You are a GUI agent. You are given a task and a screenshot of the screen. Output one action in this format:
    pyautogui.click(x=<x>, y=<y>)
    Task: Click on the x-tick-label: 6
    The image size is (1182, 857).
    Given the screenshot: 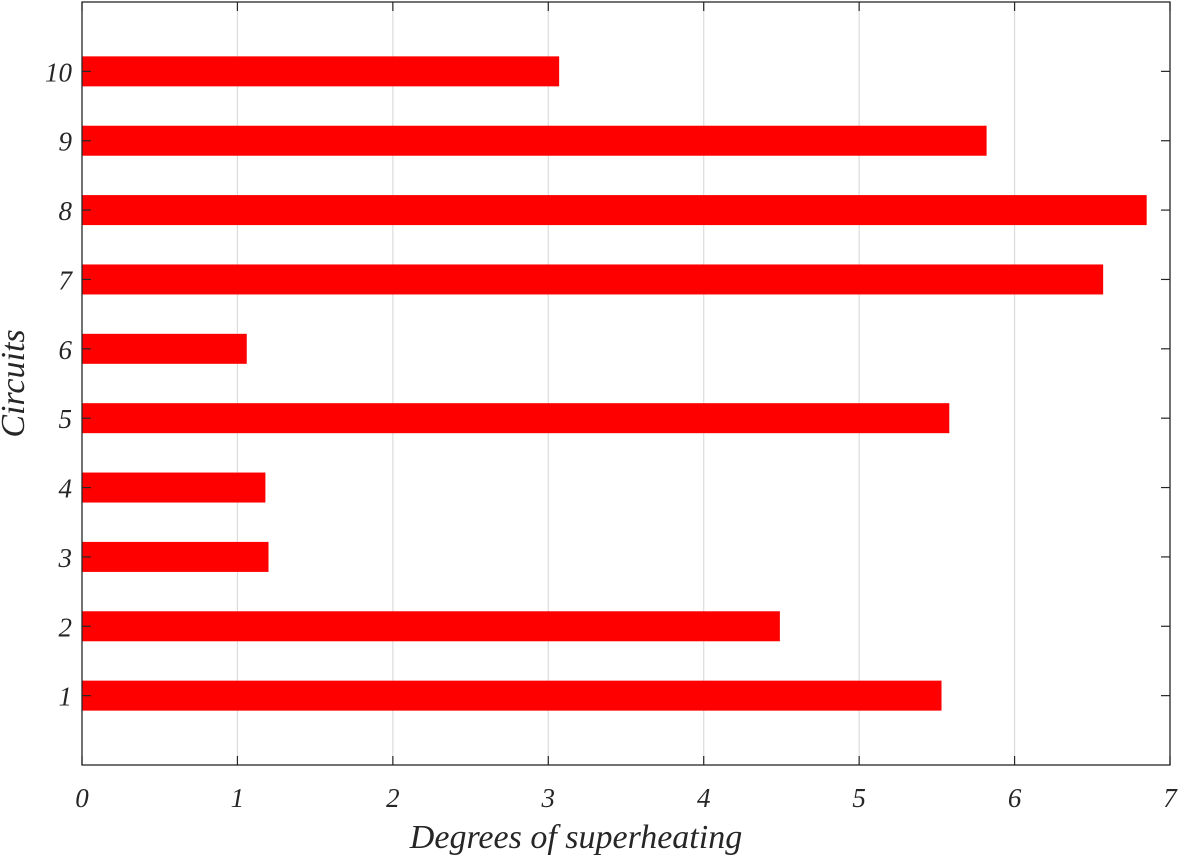 What is the action you would take?
    pyautogui.click(x=1015, y=798)
    